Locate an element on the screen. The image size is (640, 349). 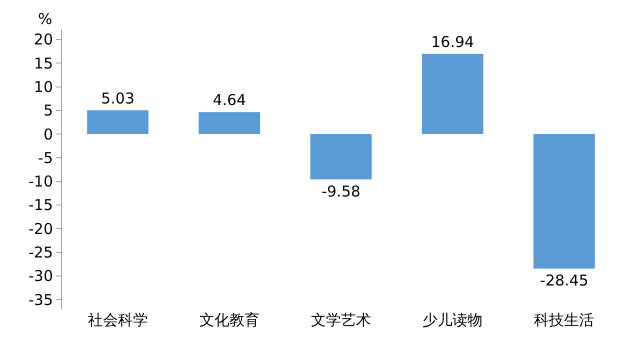
y-tick-label: -20 is located at coordinates (40, 229).